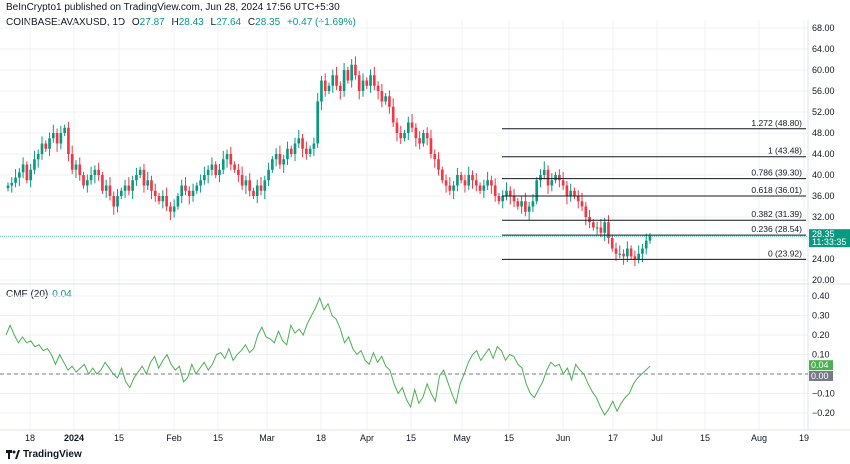 The image size is (850, 464). Describe the element at coordinates (776, 173) in the screenshot. I see `fib-label: 0.786 (39.30)` at that location.